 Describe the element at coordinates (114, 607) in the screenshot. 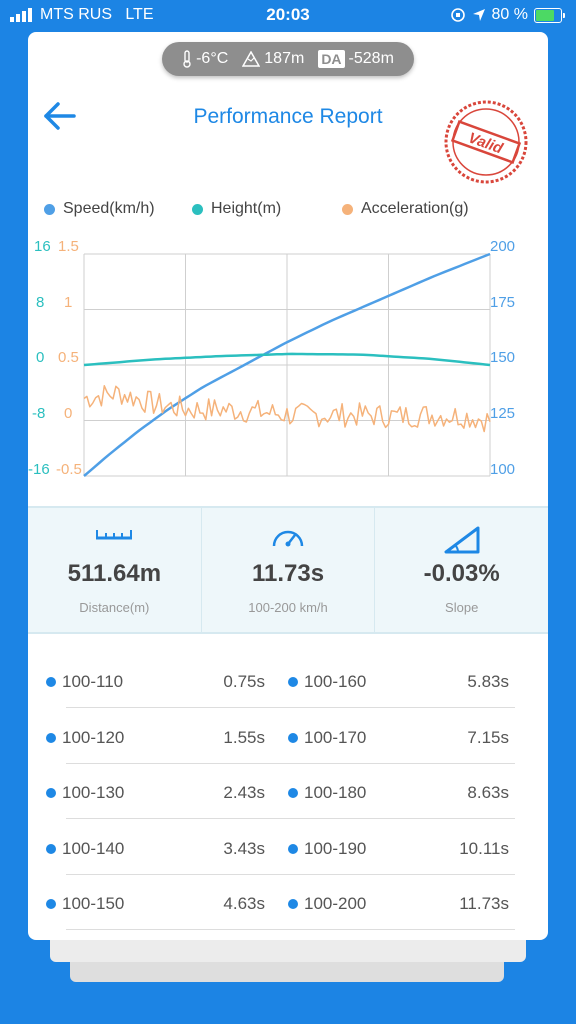

I see `distance-label: Distance(m)` at that location.